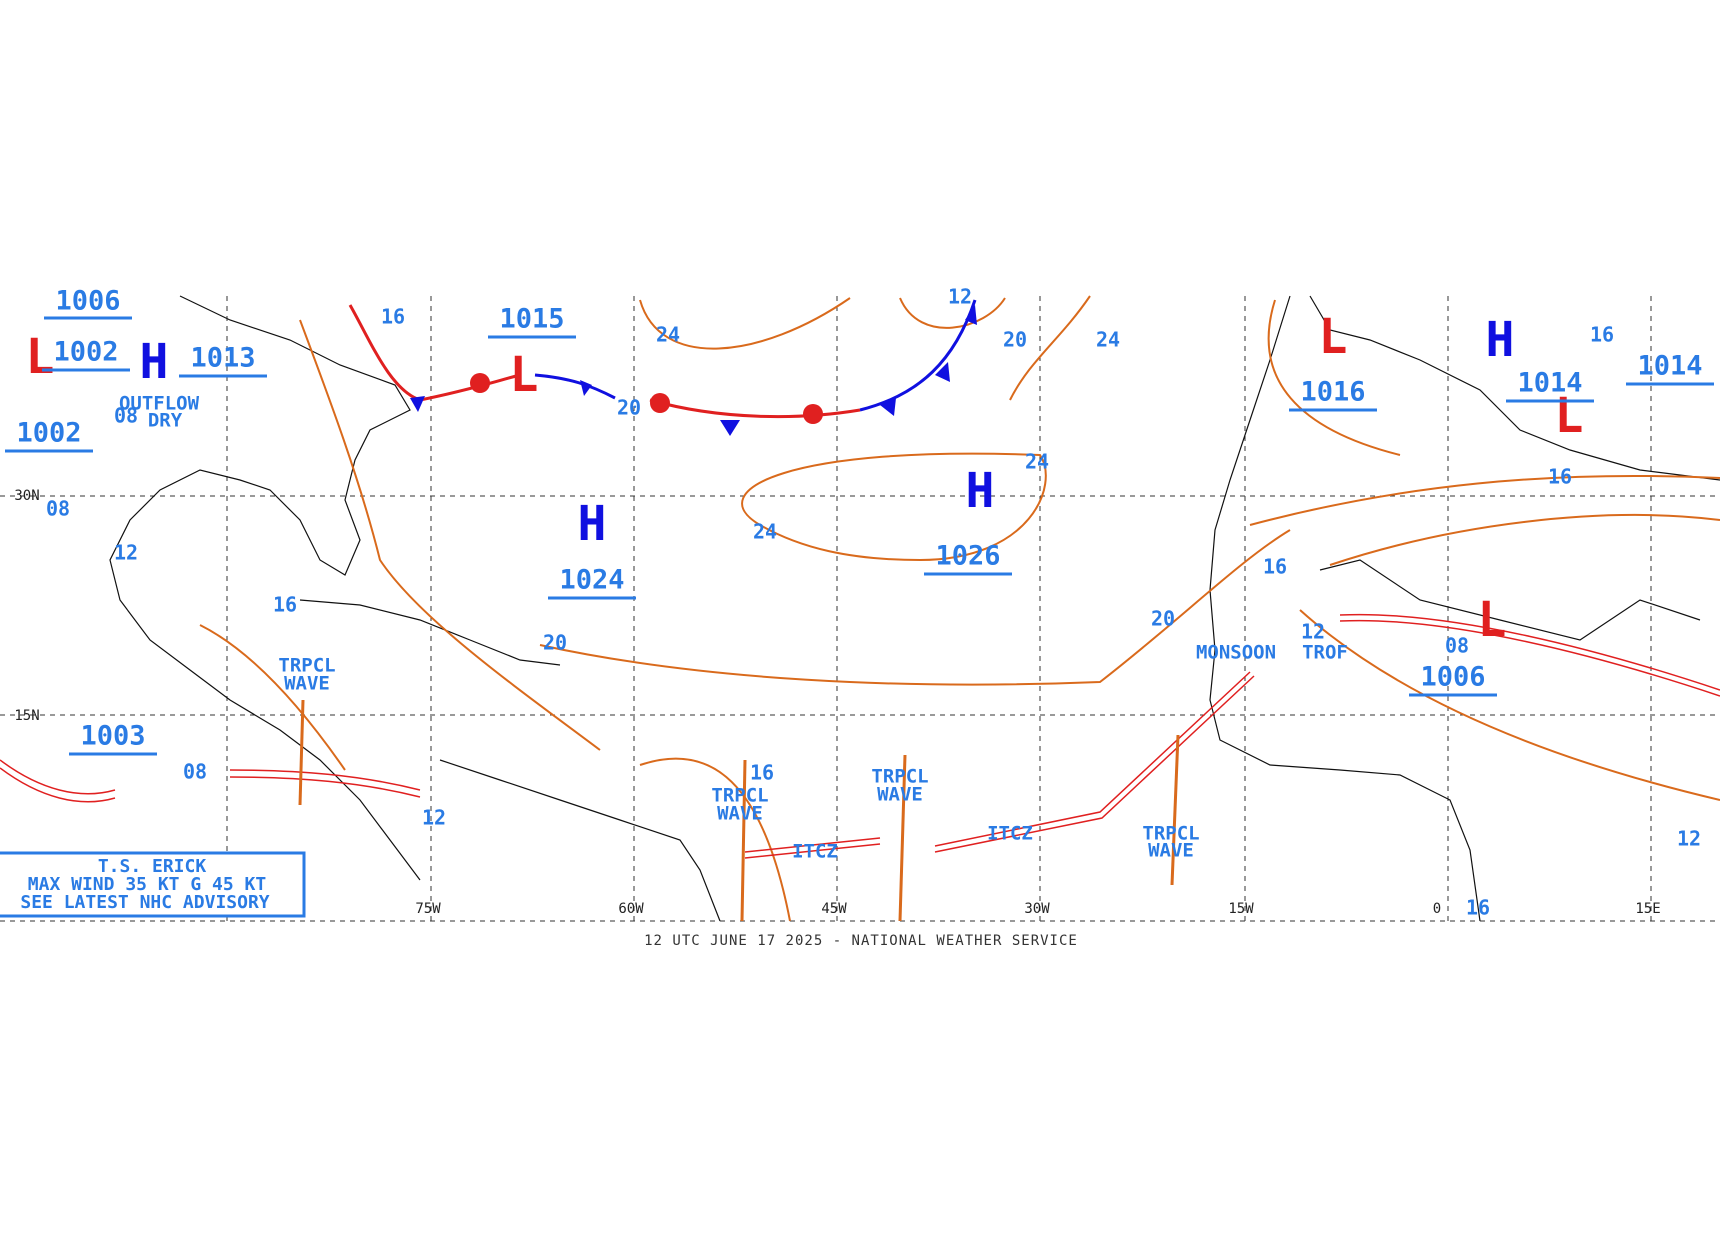 The image size is (1720, 1260). What do you see at coordinates (159, 404) in the screenshot?
I see `feature-label: OUTFLOW` at bounding box center [159, 404].